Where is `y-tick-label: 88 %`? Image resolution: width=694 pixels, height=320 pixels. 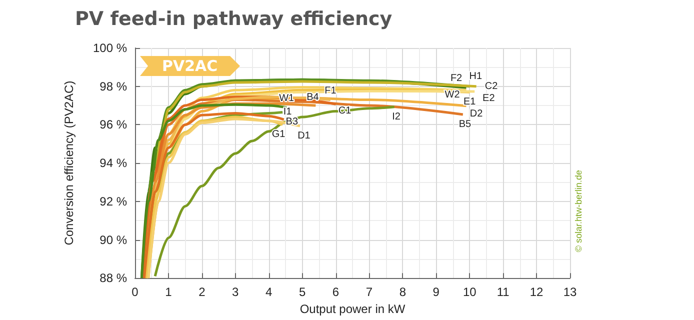 y-tick-label: 88 % is located at coordinates (114, 278).